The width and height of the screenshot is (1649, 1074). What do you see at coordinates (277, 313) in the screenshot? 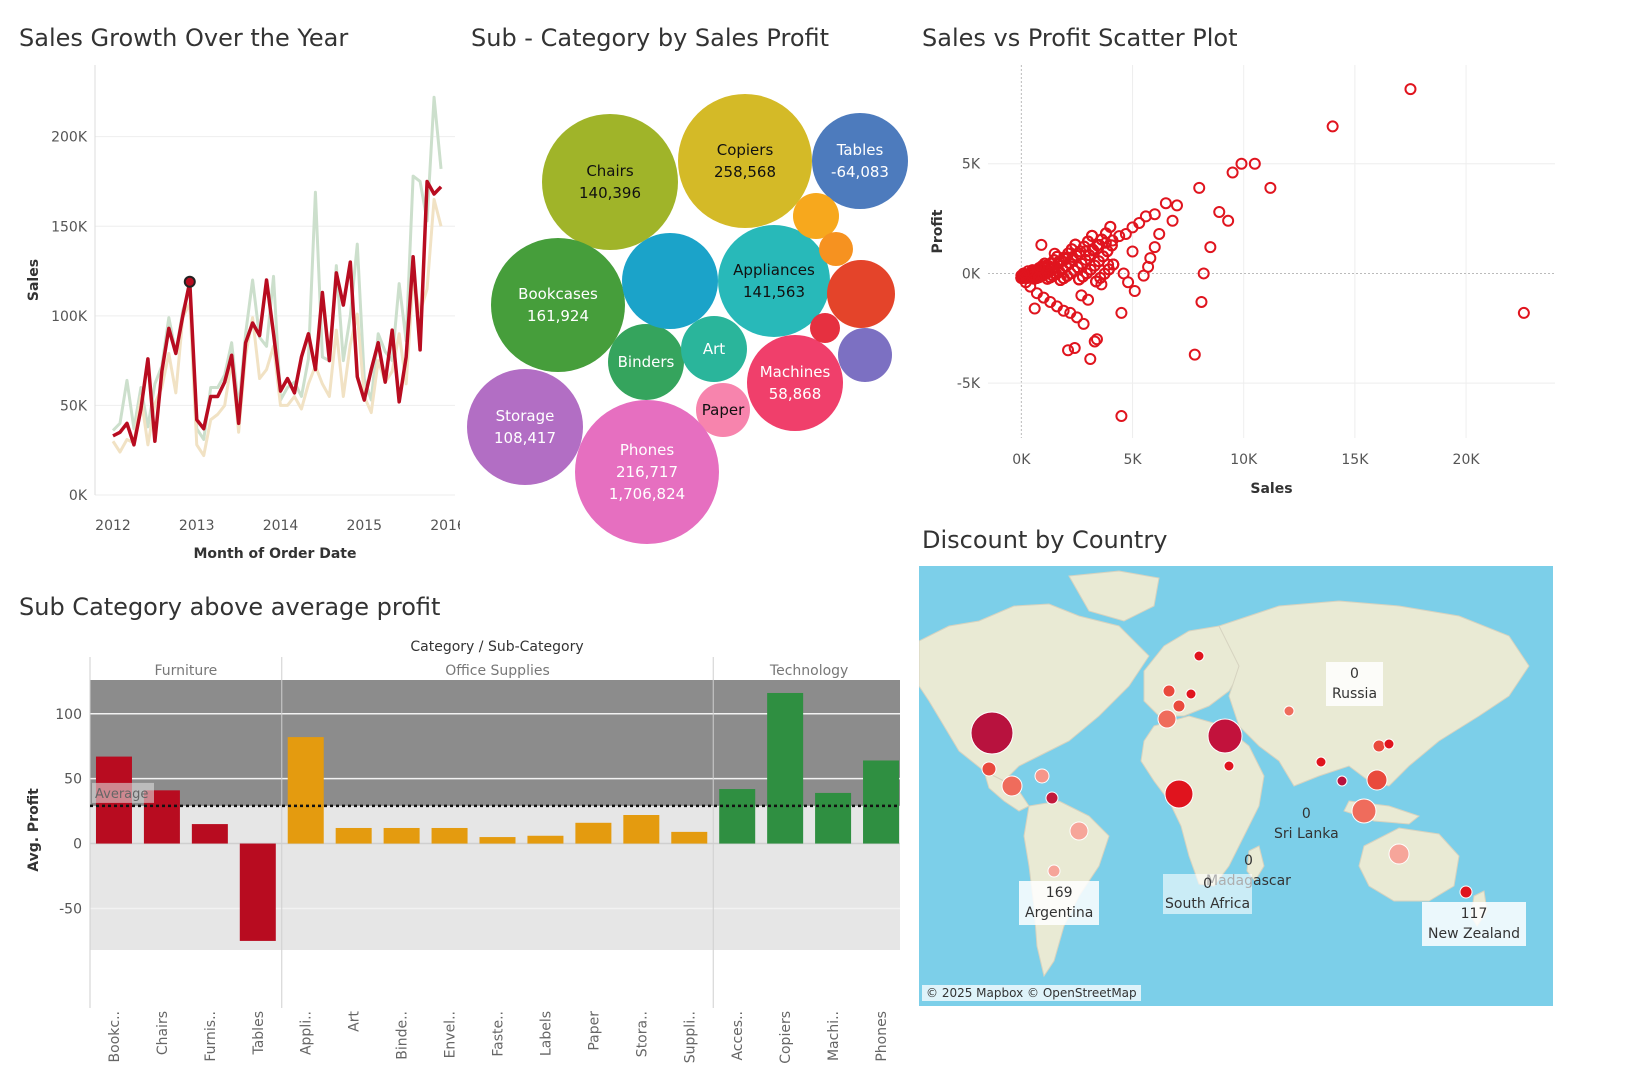
I see `line-series` at bounding box center [277, 313].